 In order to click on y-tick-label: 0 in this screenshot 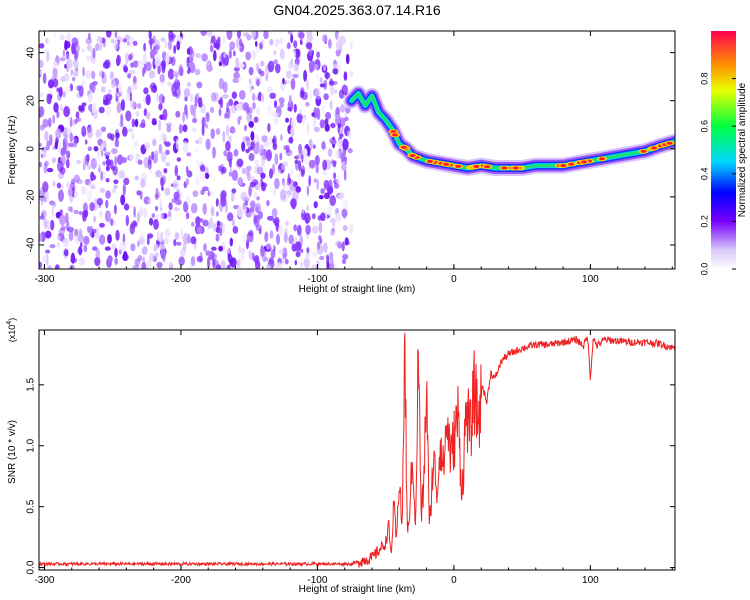, I will do `click(31, 149)`.